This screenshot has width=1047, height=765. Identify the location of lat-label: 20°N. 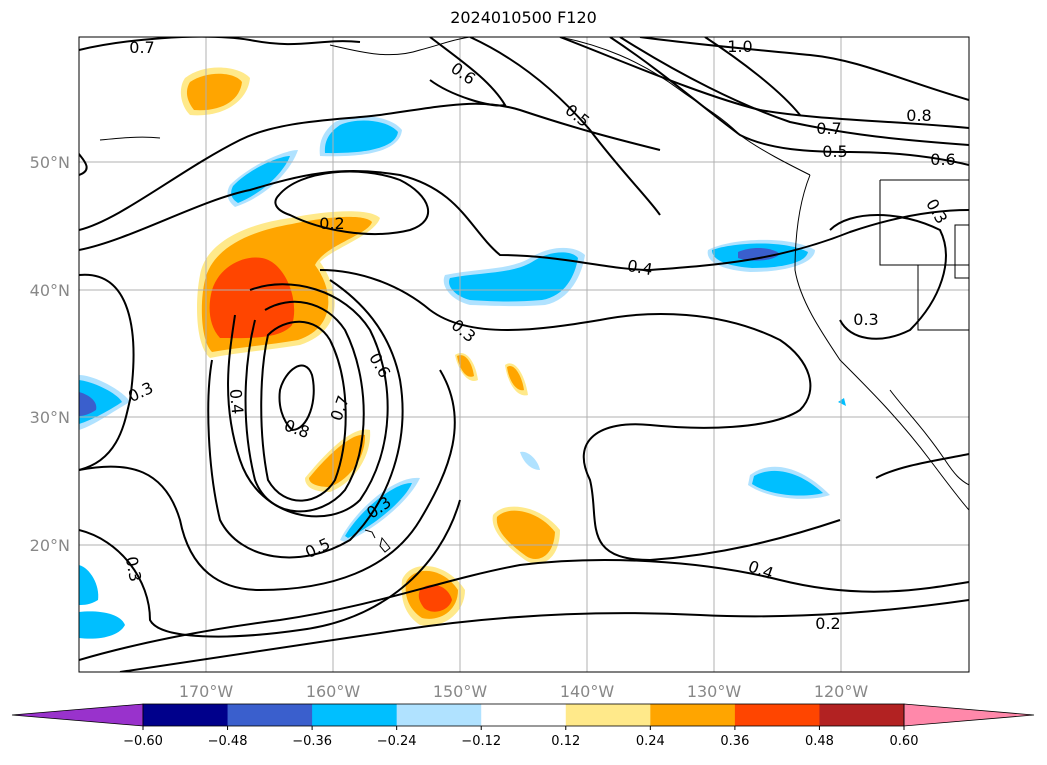
(50, 545).